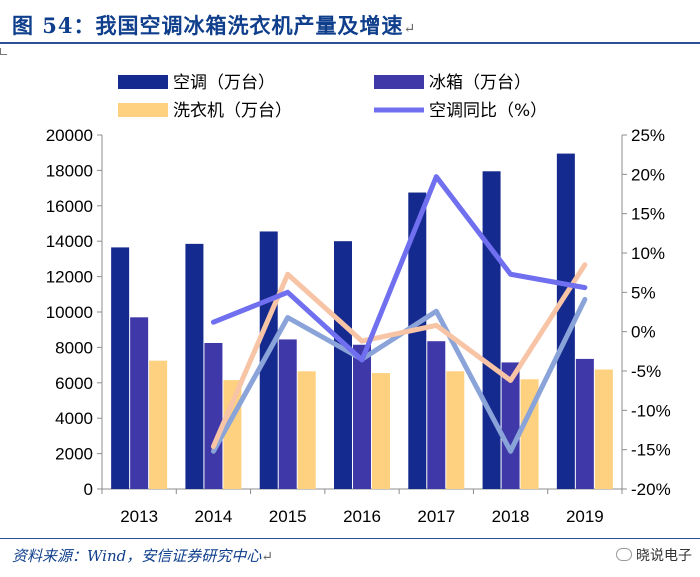 This screenshot has width=700, height=577. I want to click on x-tick-label: 2016, so click(362, 516).